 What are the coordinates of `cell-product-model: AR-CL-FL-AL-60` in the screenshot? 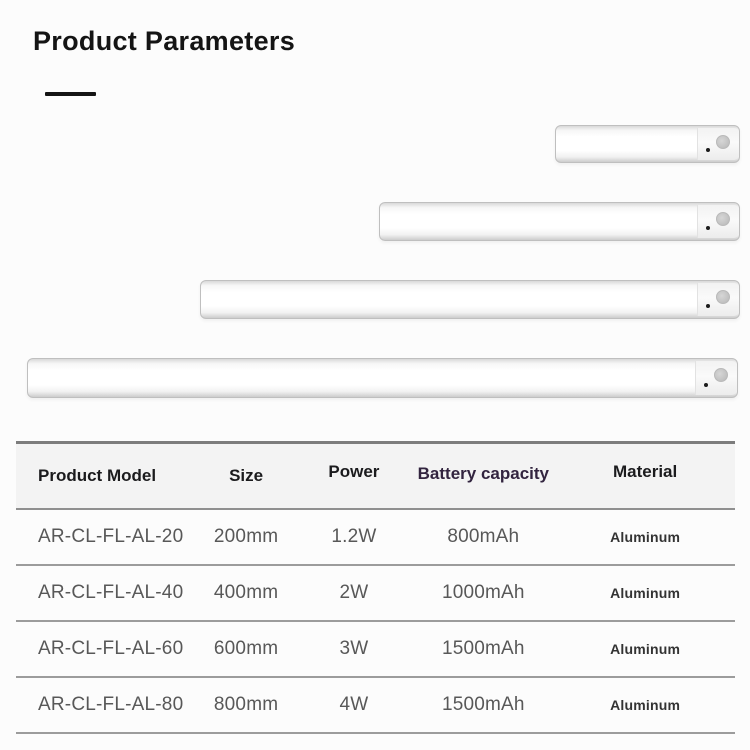 It's located at (111, 648).